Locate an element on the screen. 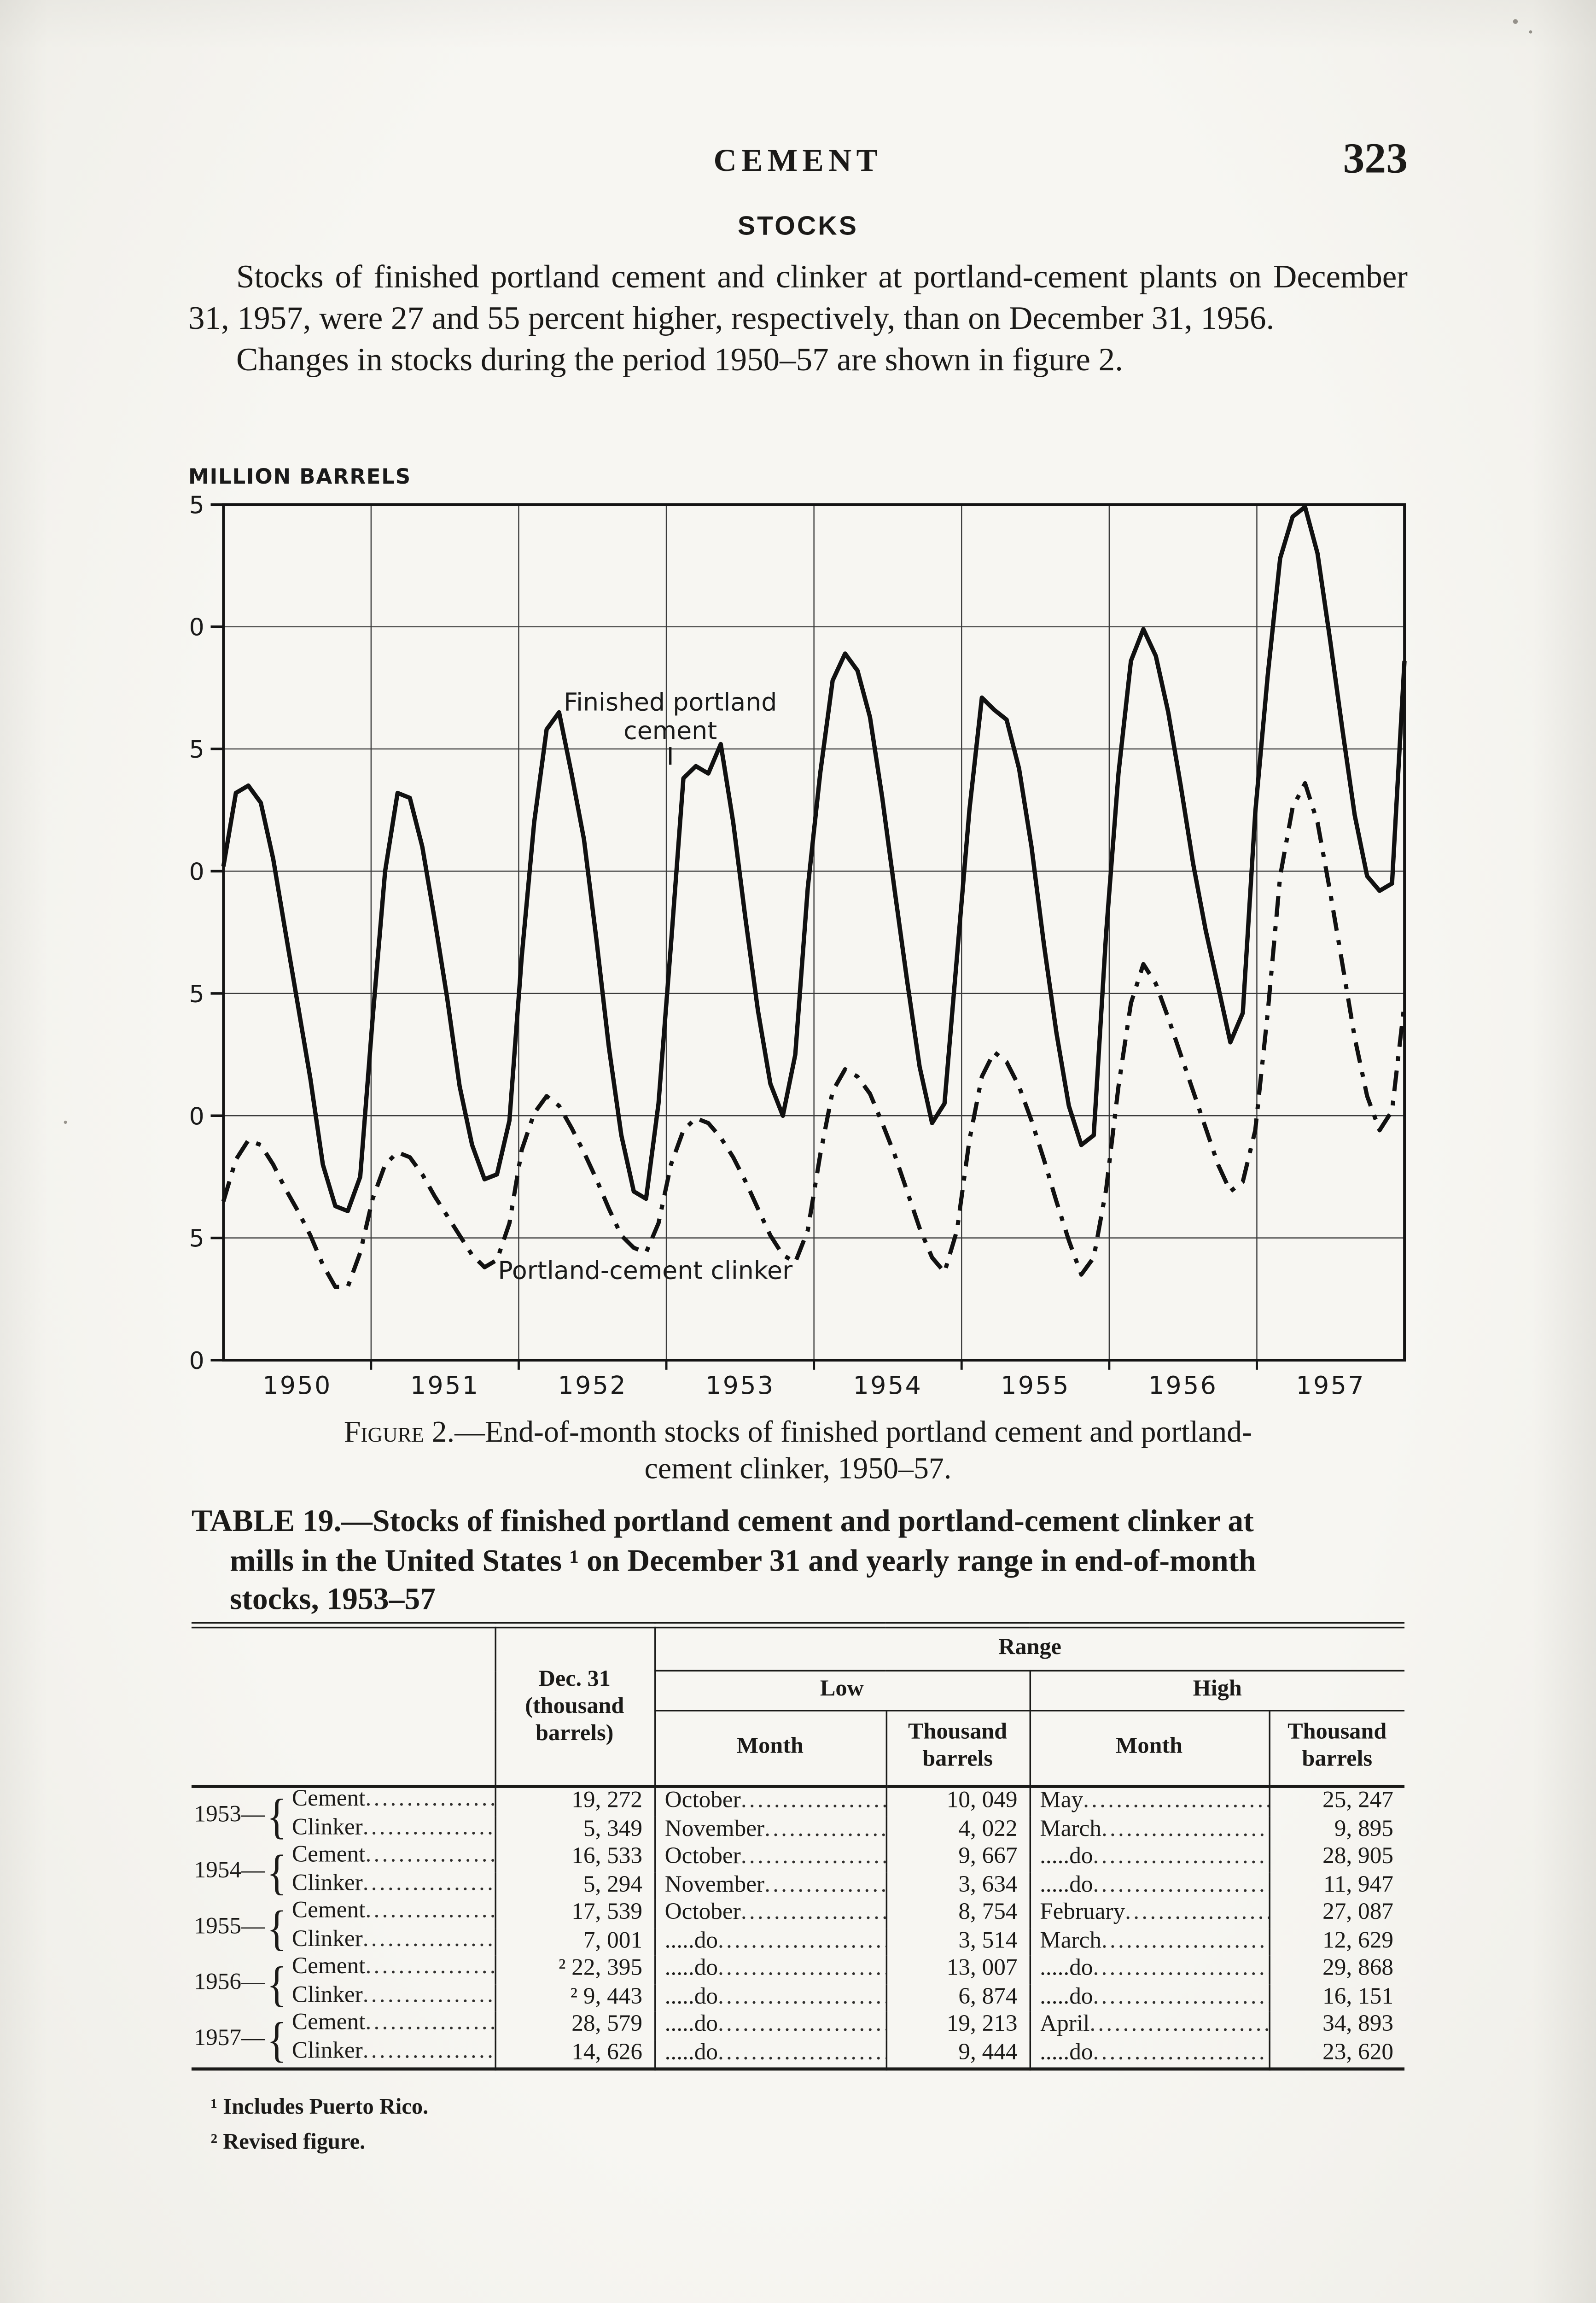  dec31-value: 5, 349 is located at coordinates (575, 1831).